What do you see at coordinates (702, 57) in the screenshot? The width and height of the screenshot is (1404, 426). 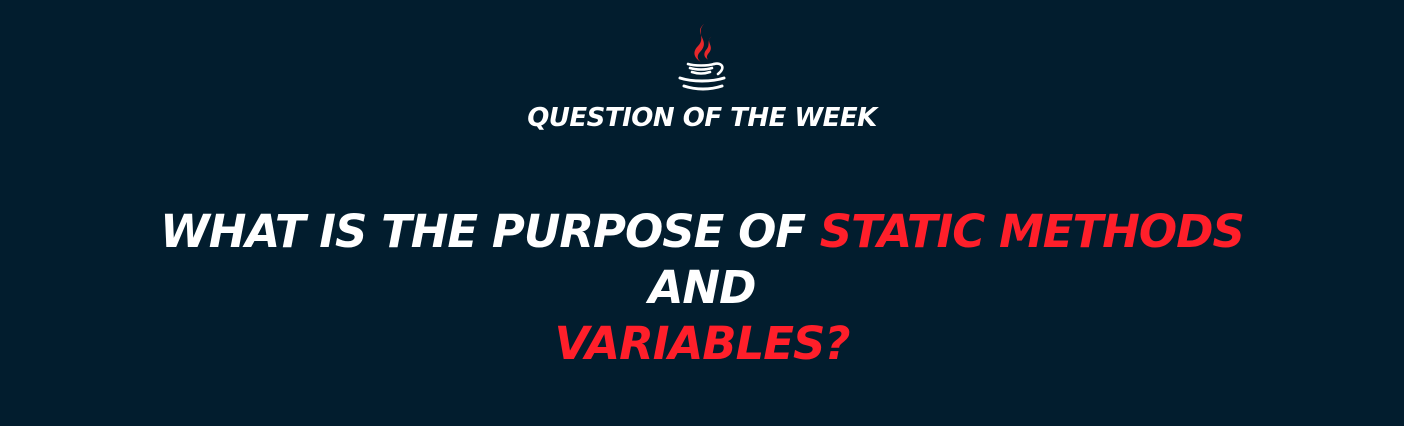 I see `java-coffee-cup-icon` at bounding box center [702, 57].